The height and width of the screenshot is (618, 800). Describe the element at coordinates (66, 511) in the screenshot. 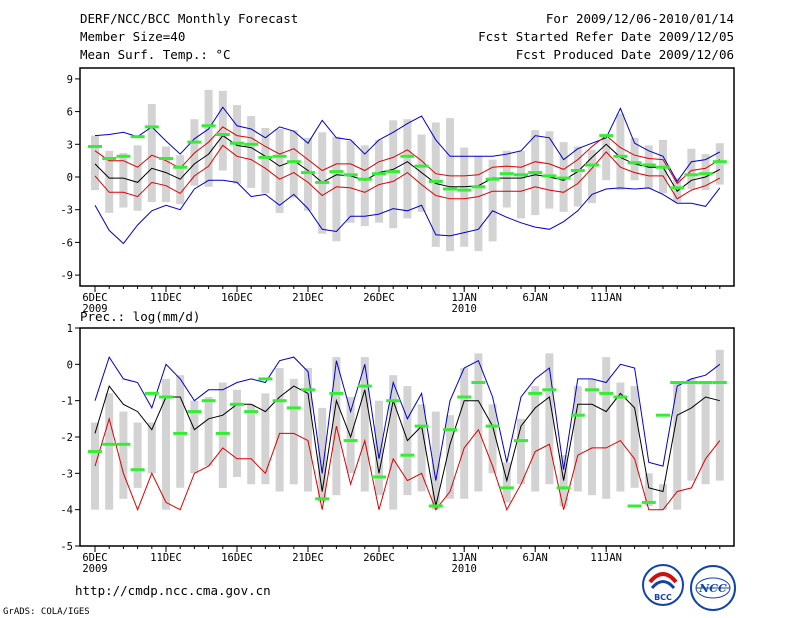

I see `prec-ytick-label--4: -4` at that location.